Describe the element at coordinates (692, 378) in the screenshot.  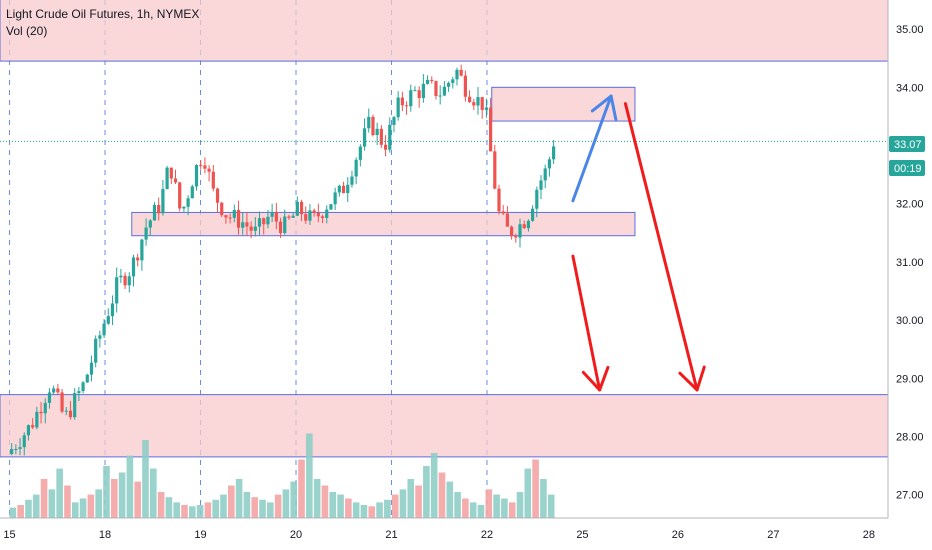
I see `red-arrow-head` at that location.